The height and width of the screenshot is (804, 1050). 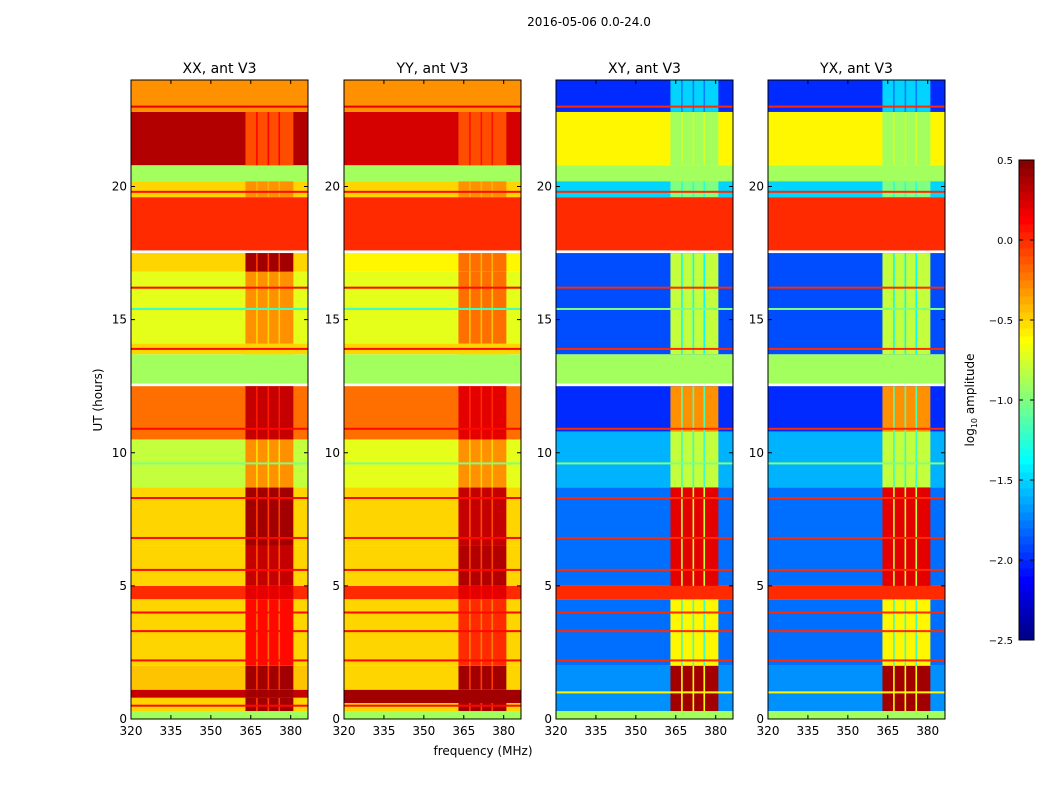 I want to click on y-axis-label: UT (hours), so click(x=98, y=399).